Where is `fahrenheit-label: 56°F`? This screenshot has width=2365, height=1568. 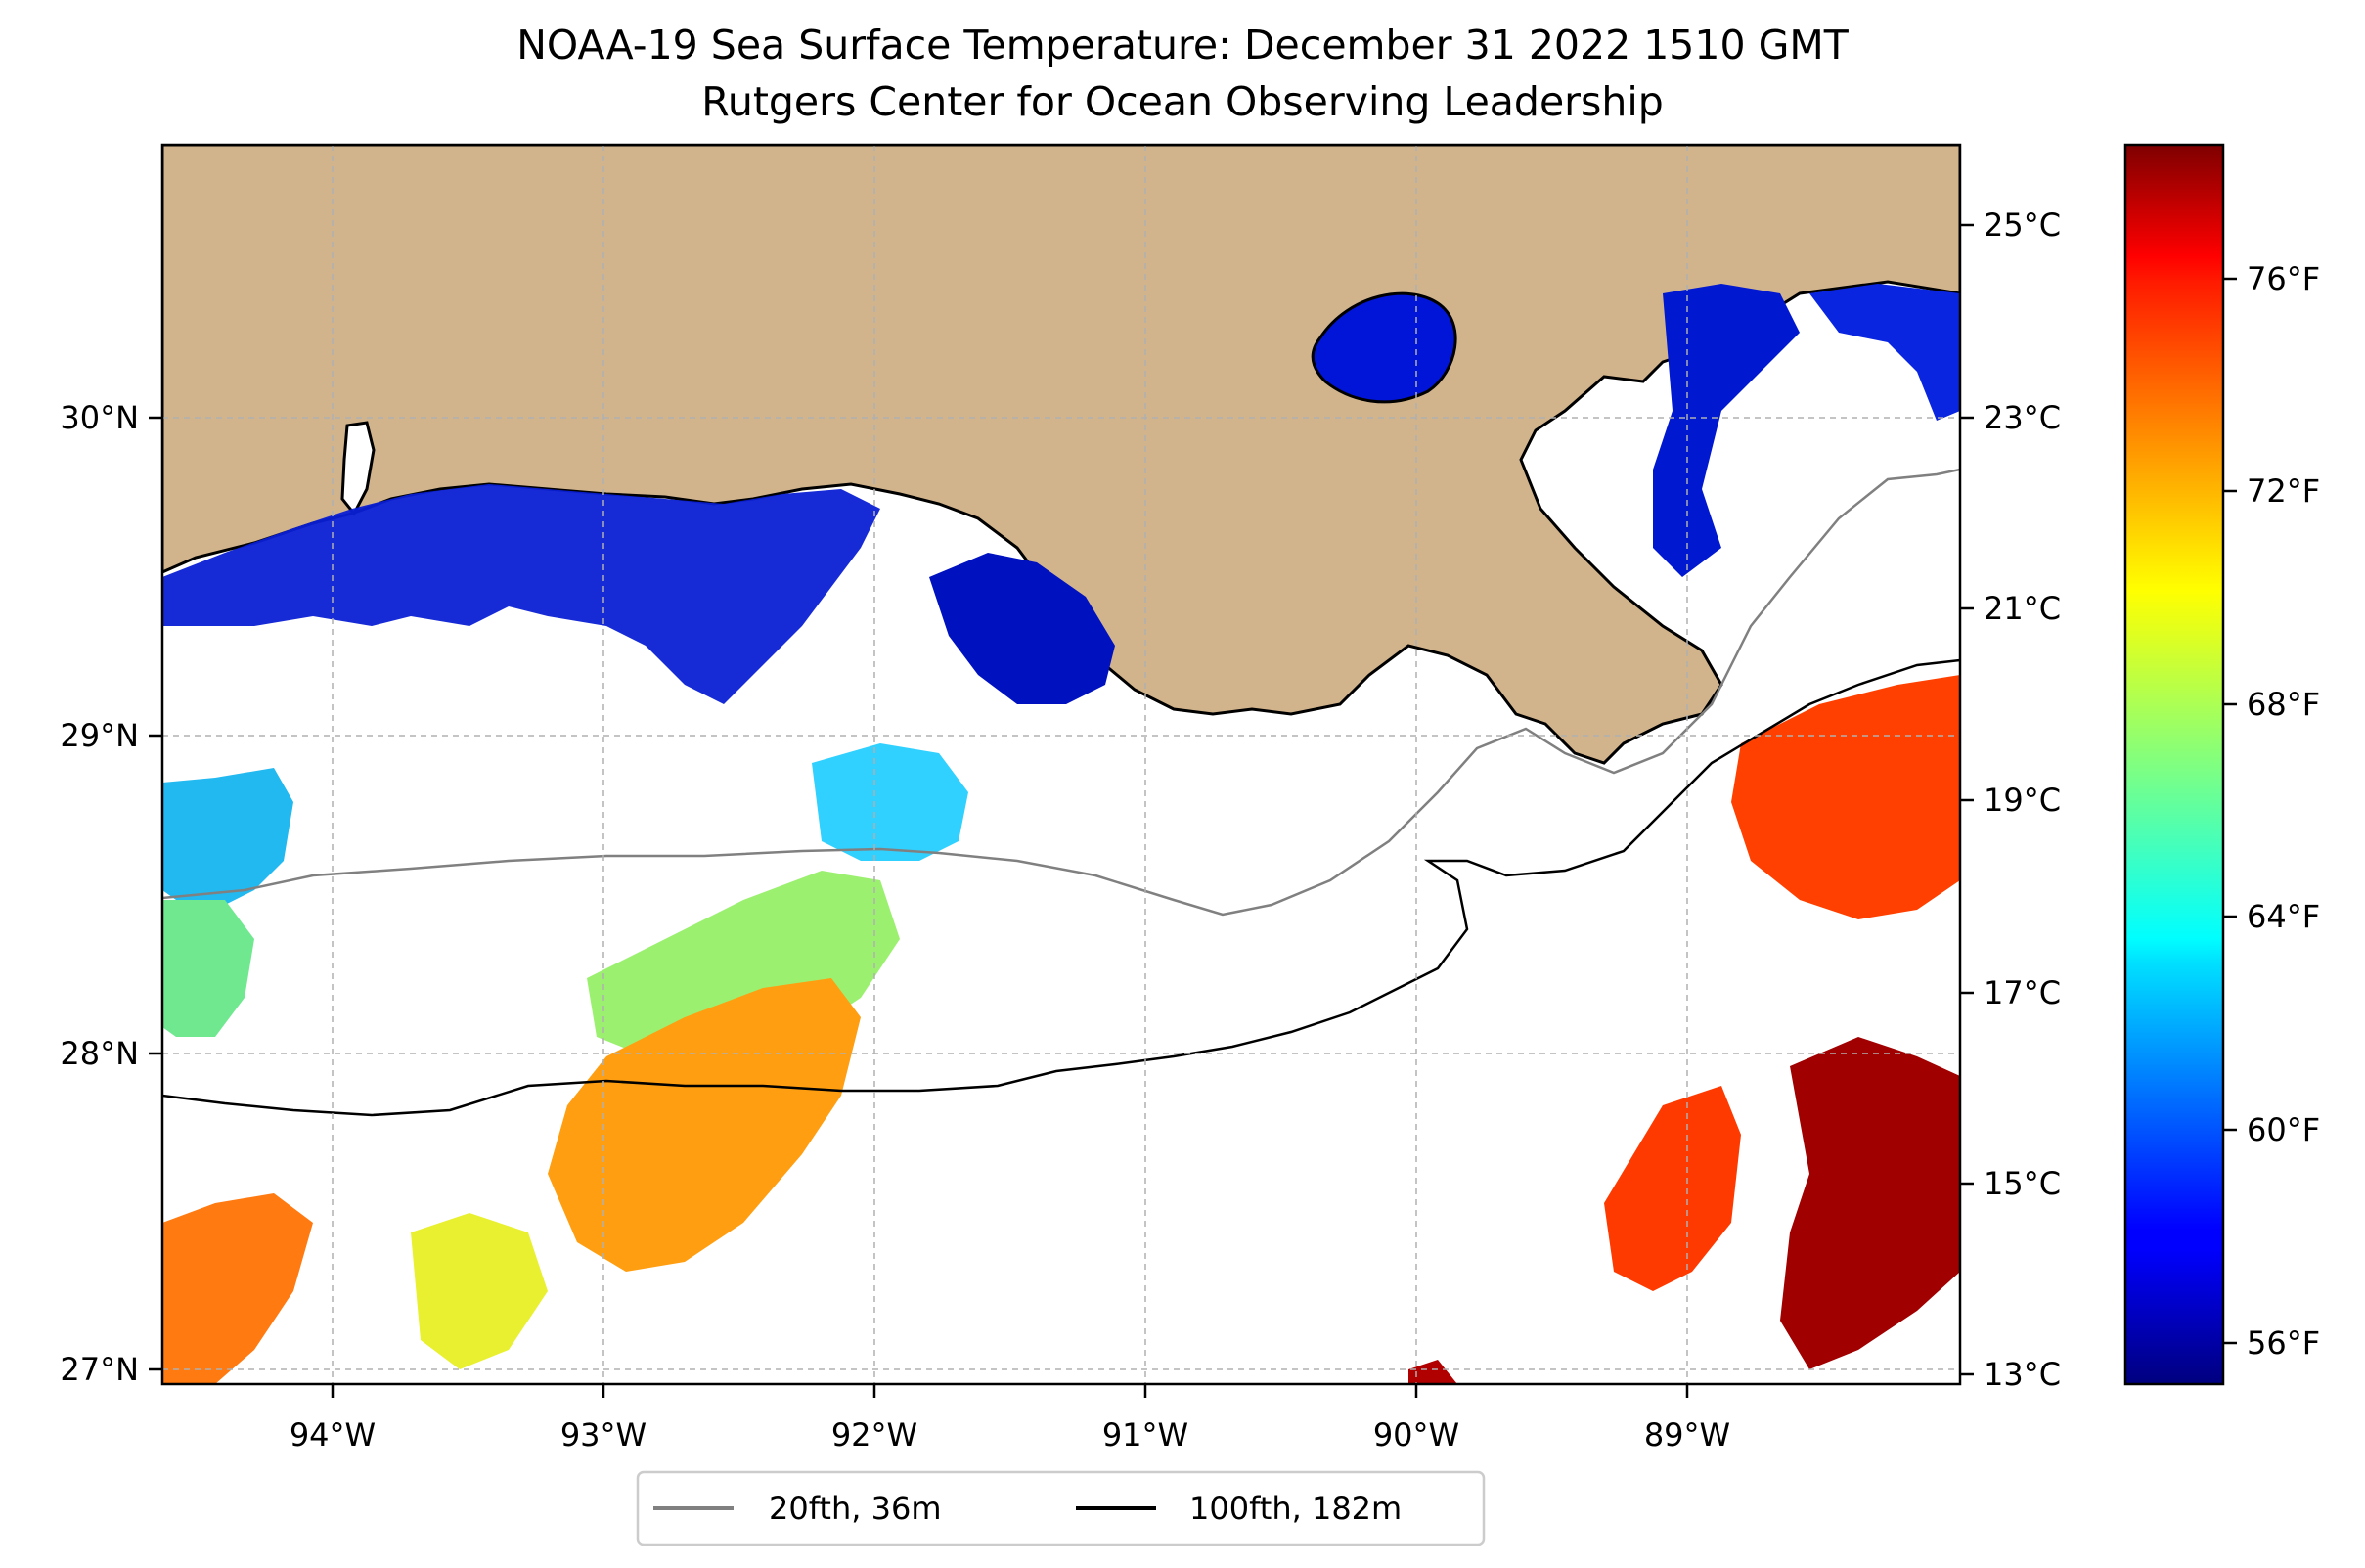 fahrenheit-label: 56°F is located at coordinates (2283, 1343).